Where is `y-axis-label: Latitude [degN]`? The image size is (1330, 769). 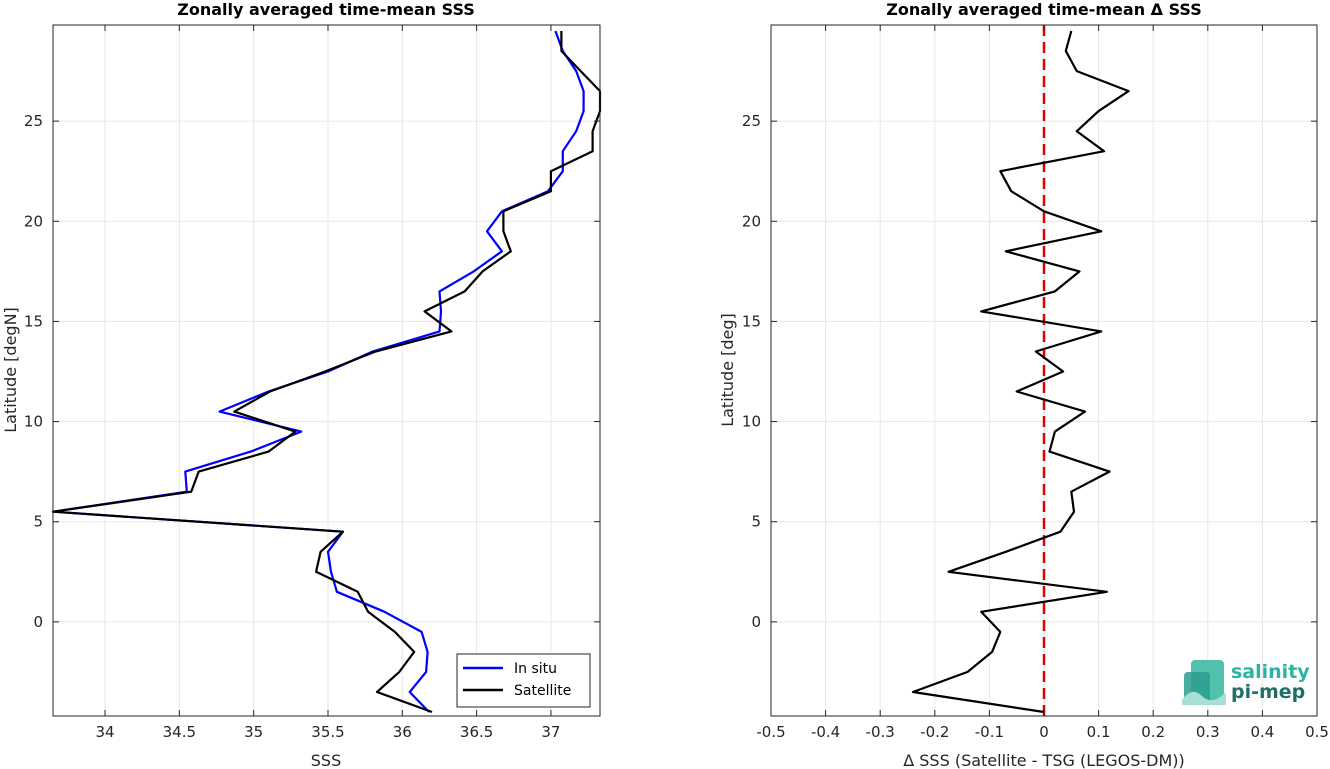
y-axis-label: Latitude [degN] is located at coordinates (10, 370).